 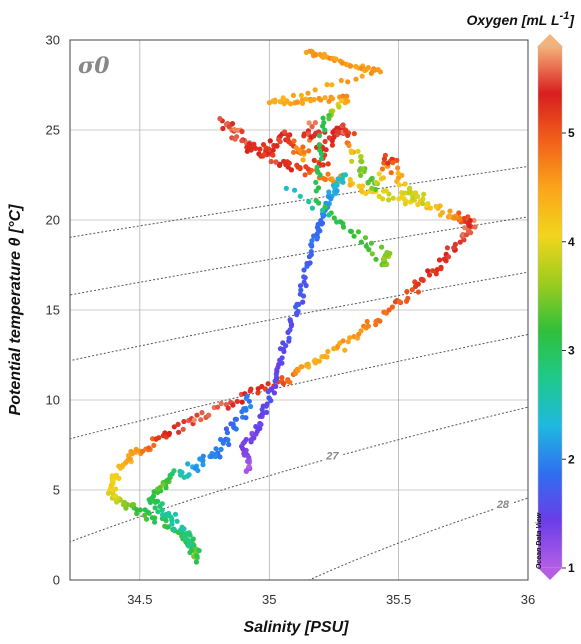 What do you see at coordinates (15, 310) in the screenshot?
I see `y-axis-title: Potential temperature θ [°C]` at bounding box center [15, 310].